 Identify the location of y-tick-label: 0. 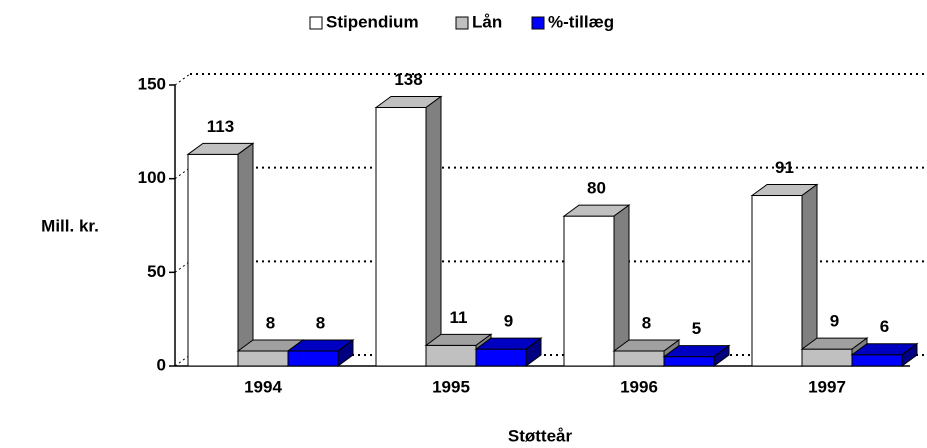
(161, 364).